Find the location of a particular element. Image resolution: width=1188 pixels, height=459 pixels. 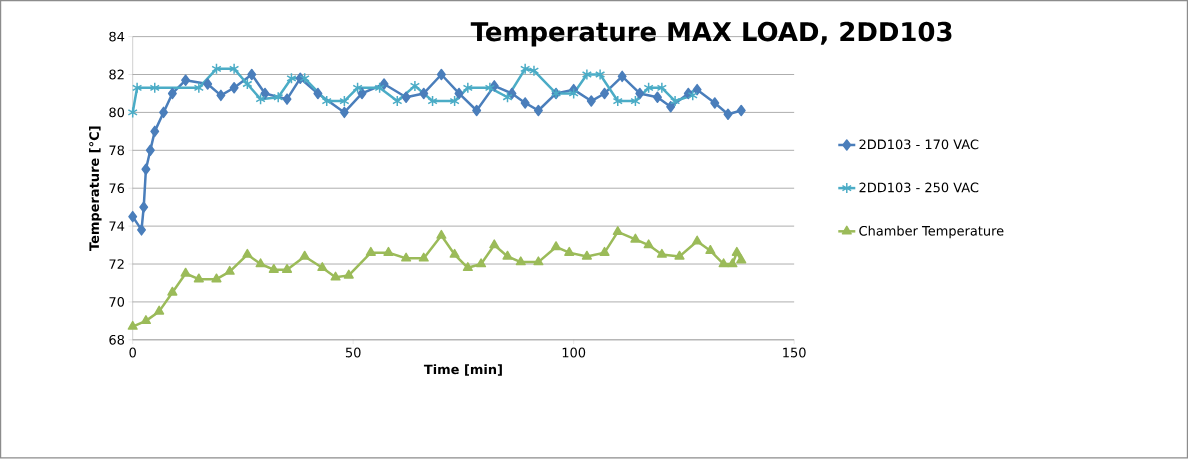

y-tick-label: 80 is located at coordinates (117, 112).